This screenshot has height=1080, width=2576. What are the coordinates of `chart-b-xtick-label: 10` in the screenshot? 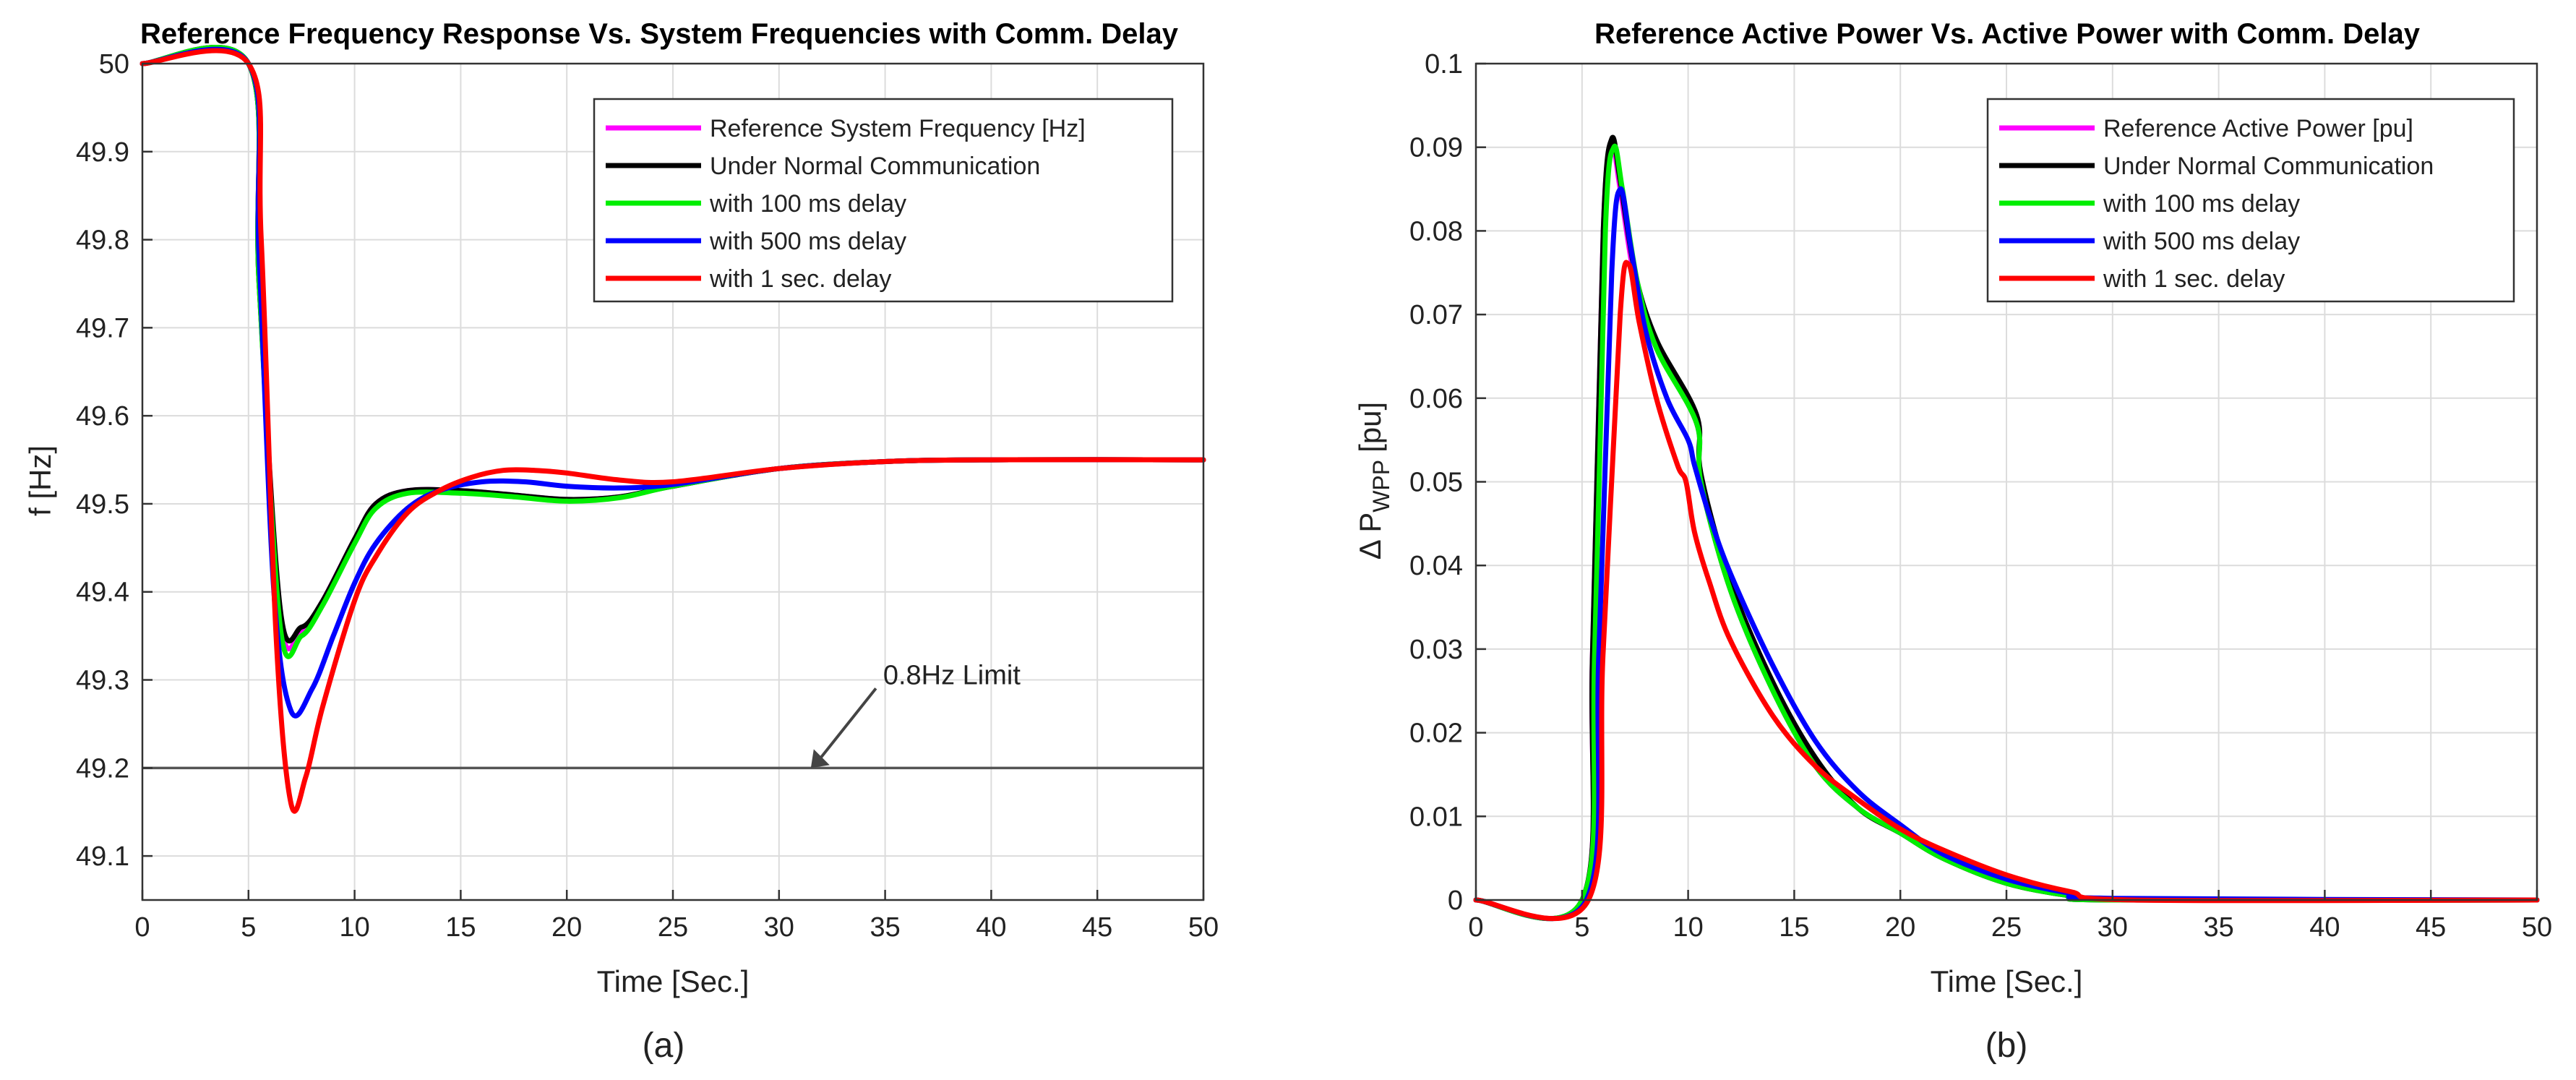 It's located at (1688, 927).